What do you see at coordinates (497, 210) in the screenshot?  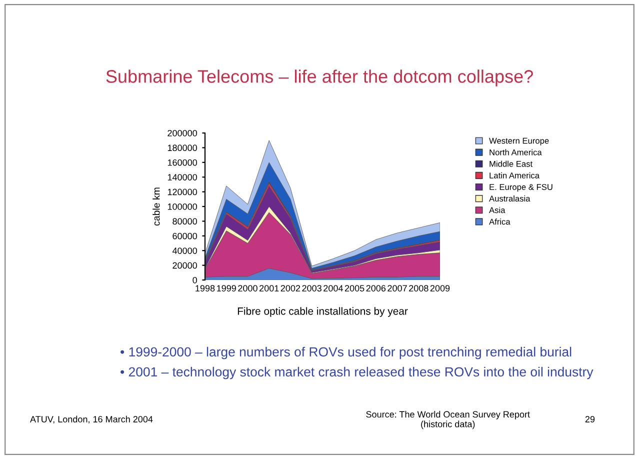 I see `legend-label: Asia` at bounding box center [497, 210].